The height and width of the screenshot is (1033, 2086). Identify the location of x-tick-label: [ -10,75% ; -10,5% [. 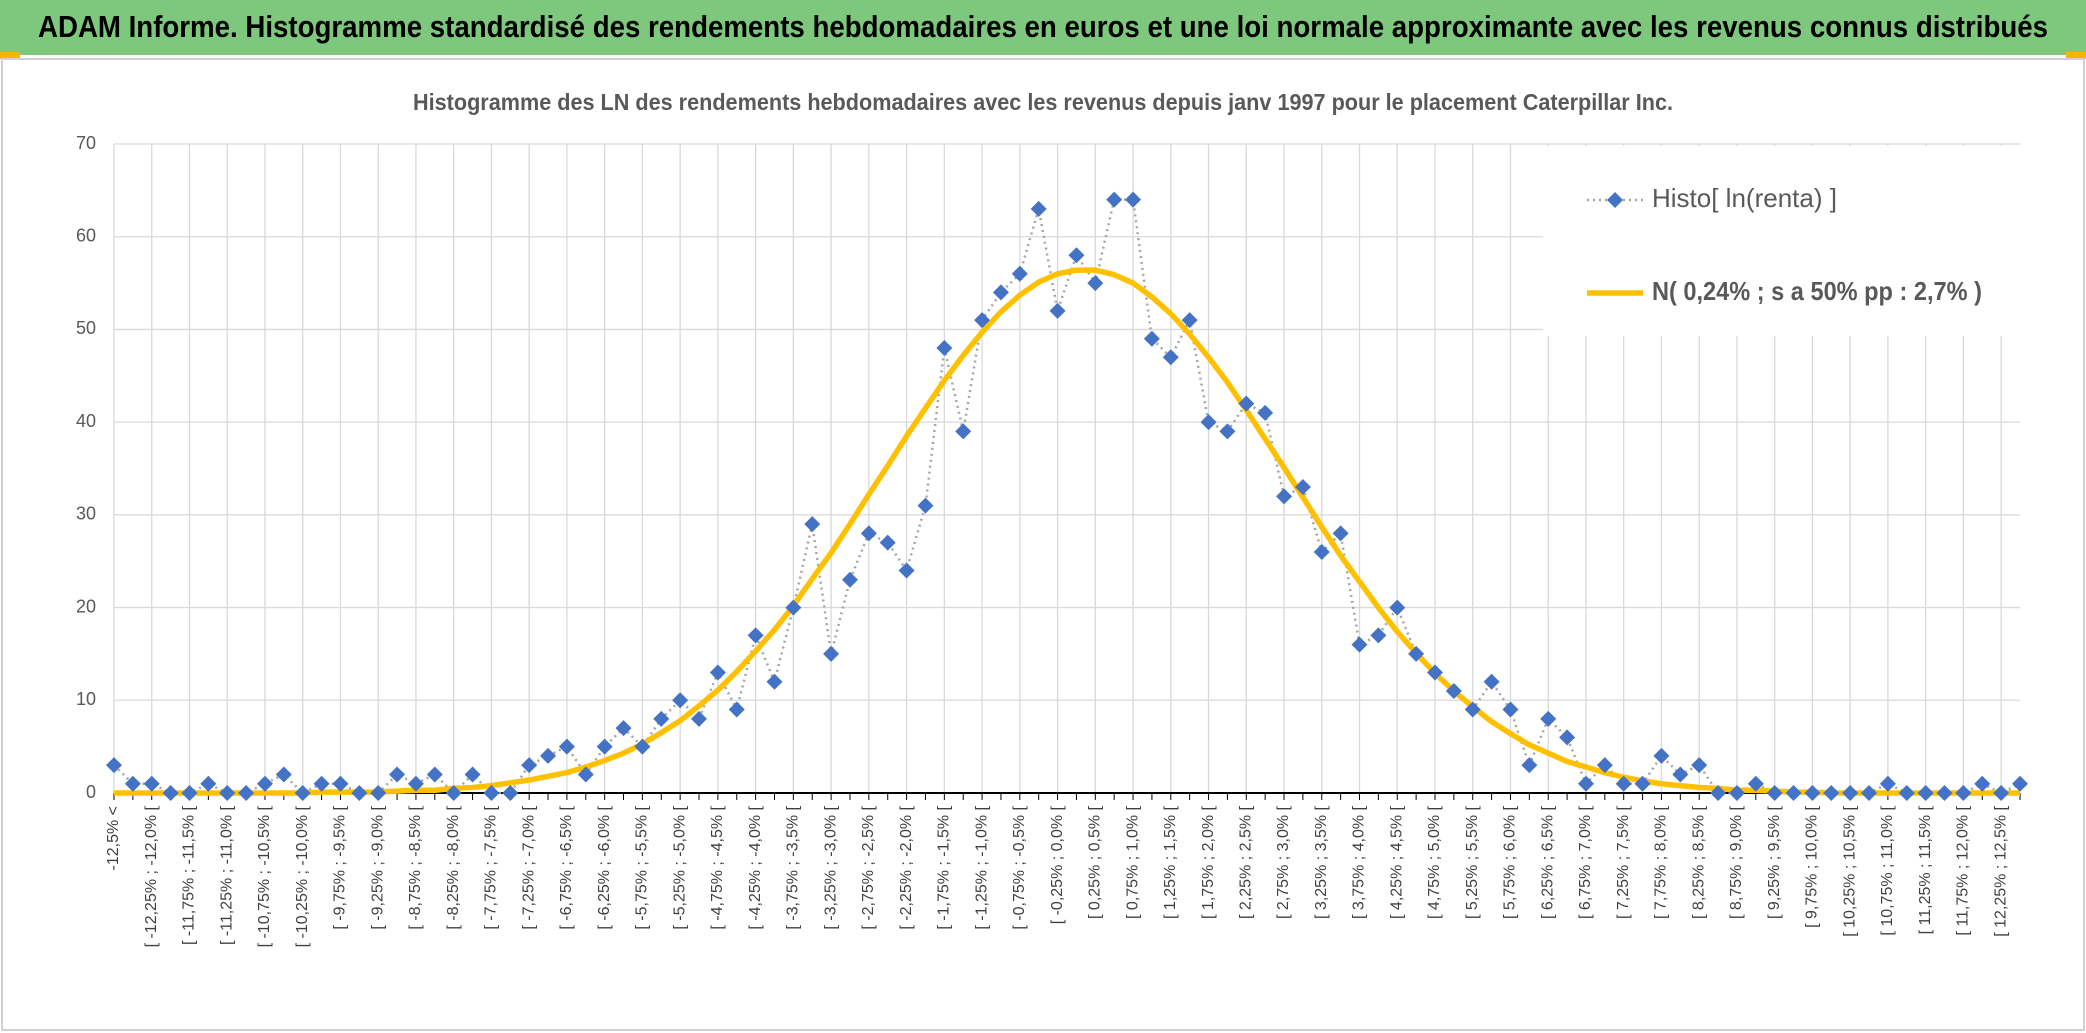
(264, 876).